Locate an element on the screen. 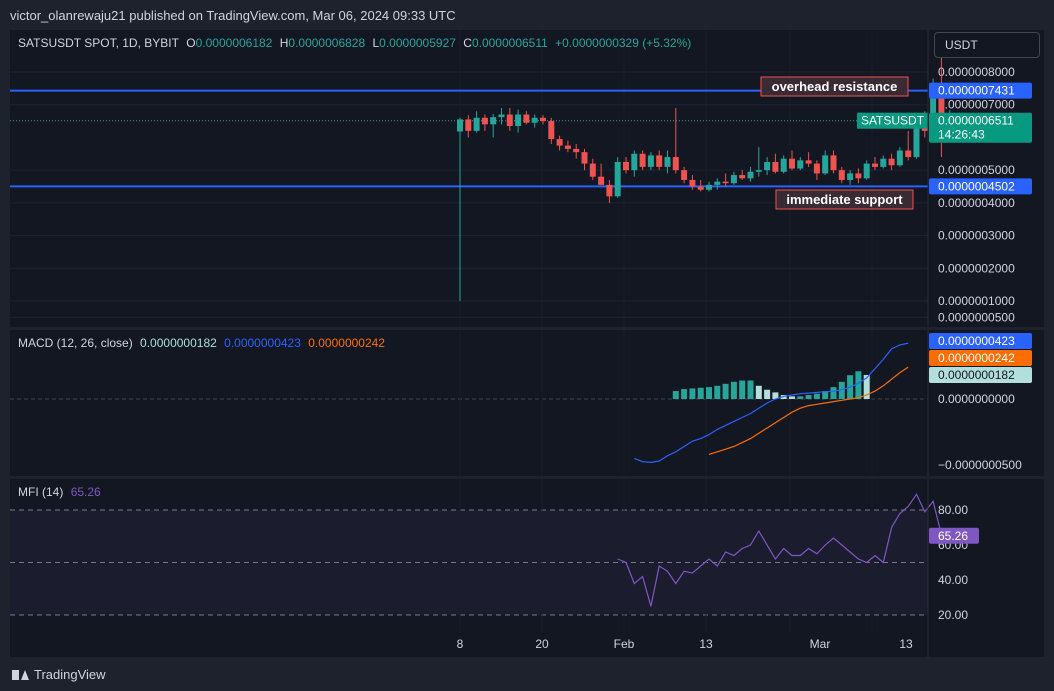  mfi-label: MFI (14) is located at coordinates (41, 492).